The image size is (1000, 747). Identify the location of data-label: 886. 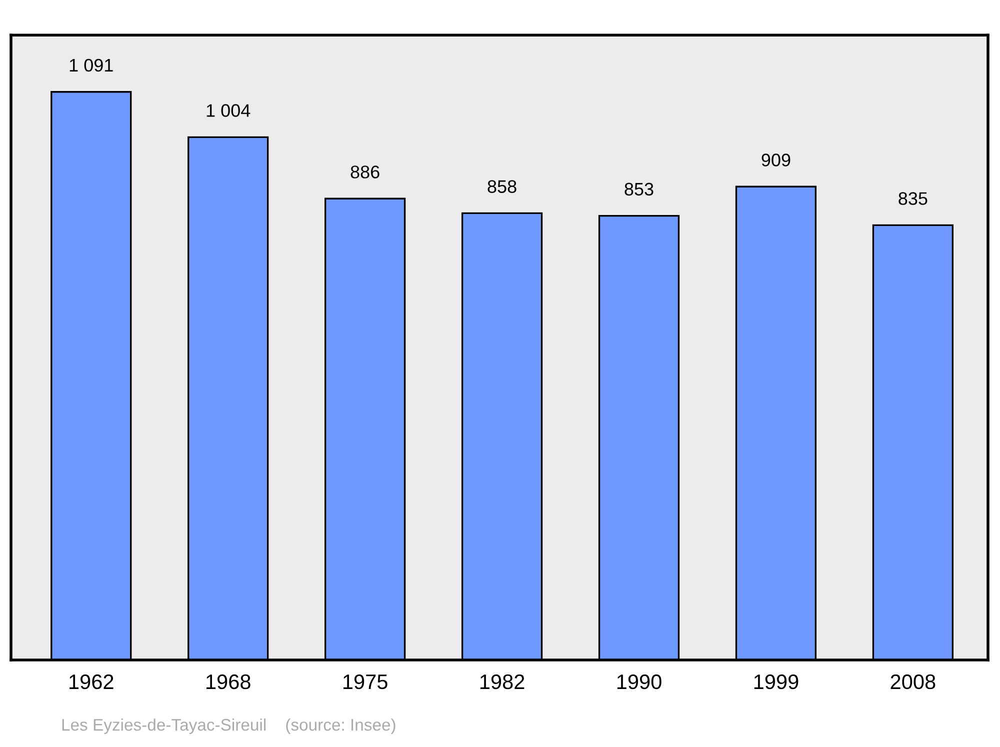
(365, 172).